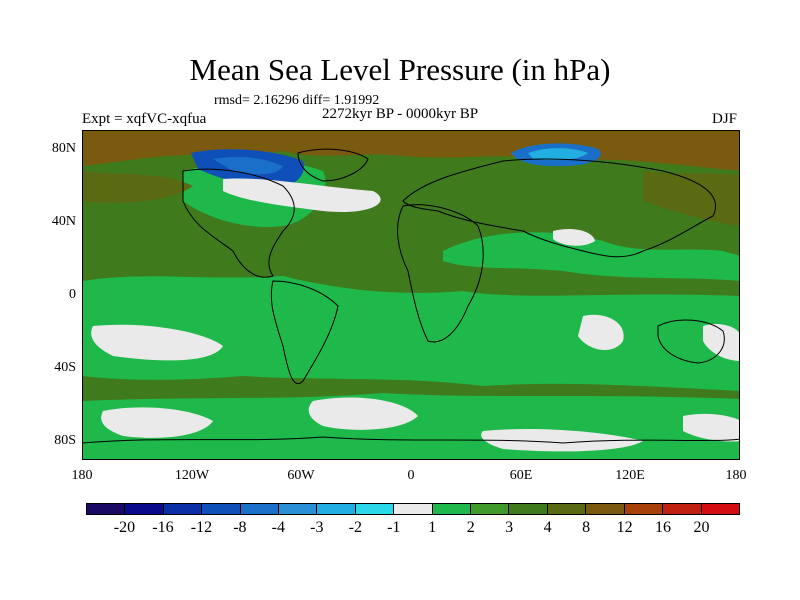 This screenshot has height=600, width=800. I want to click on colorbar-label: 3, so click(509, 527).